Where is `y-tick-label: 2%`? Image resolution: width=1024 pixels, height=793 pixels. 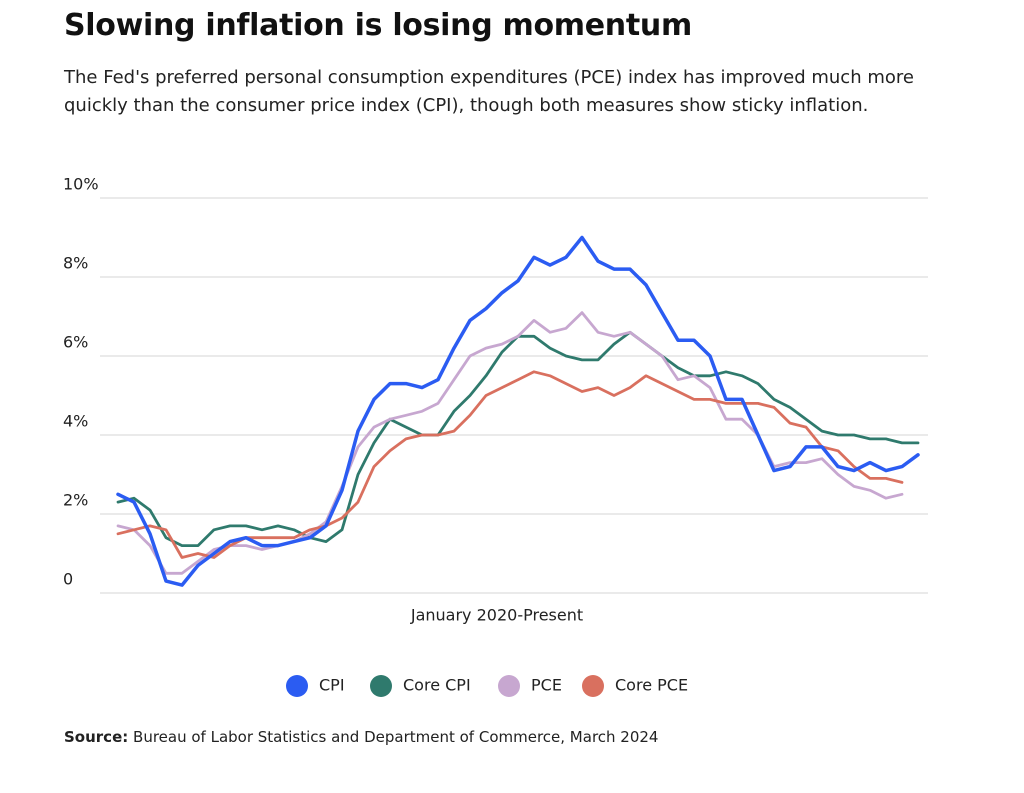
y-tick-label: 2% is located at coordinates (75, 500).